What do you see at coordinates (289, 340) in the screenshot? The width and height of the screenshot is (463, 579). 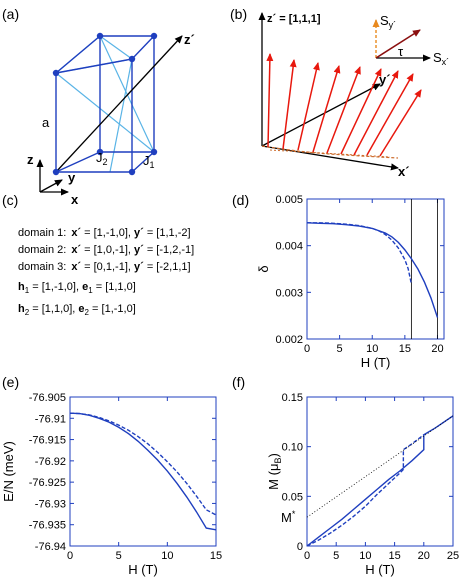 I see `y-tick-label: 0.002` at bounding box center [289, 340].